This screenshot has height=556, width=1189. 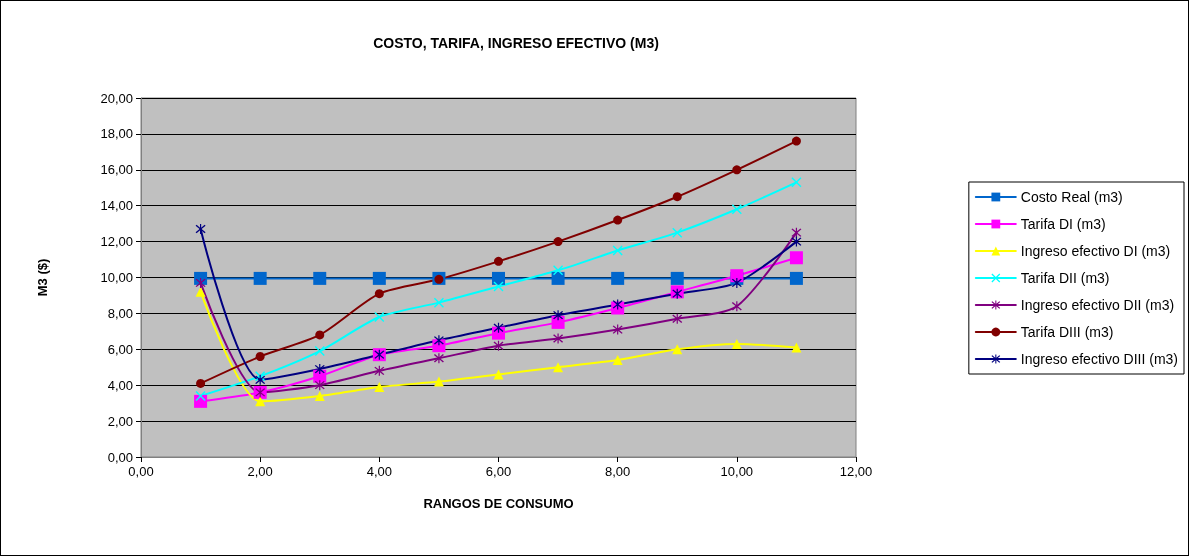 I want to click on y-tick-label: 8,00, so click(x=120, y=313).